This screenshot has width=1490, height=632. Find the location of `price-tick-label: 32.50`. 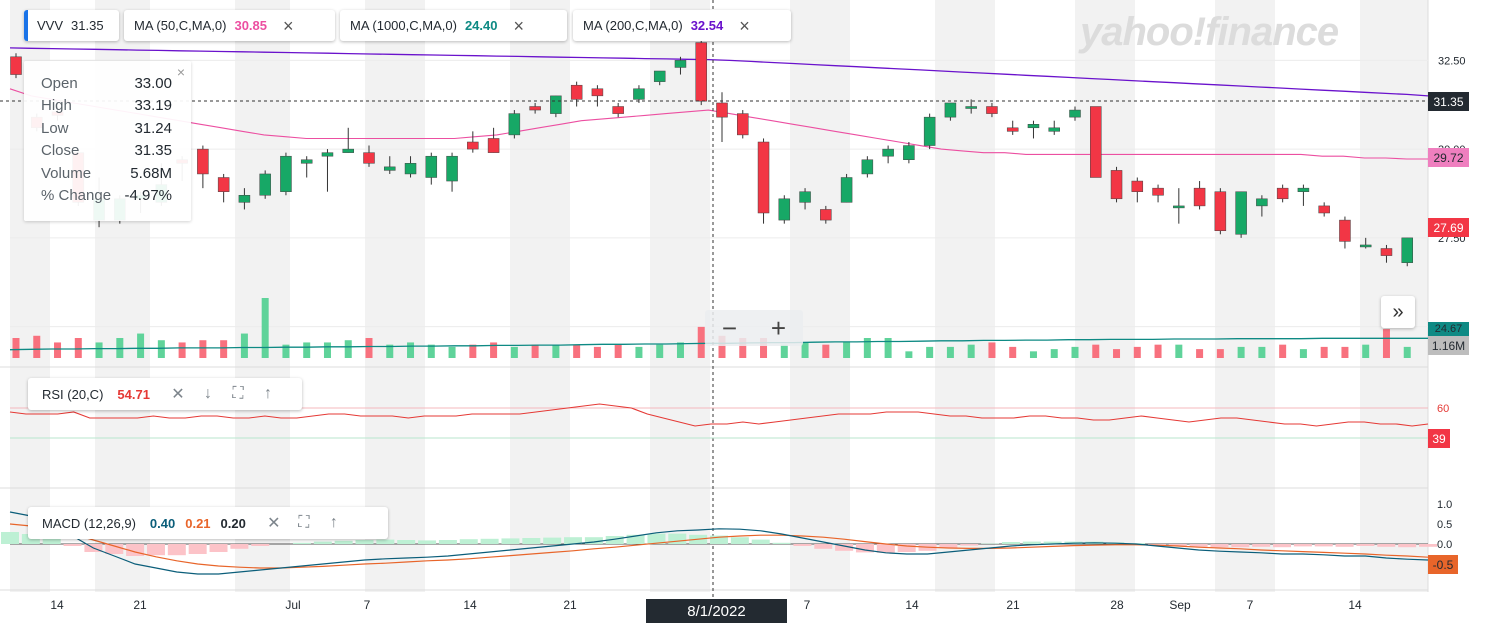

price-tick-label: 32.50 is located at coordinates (1452, 61).